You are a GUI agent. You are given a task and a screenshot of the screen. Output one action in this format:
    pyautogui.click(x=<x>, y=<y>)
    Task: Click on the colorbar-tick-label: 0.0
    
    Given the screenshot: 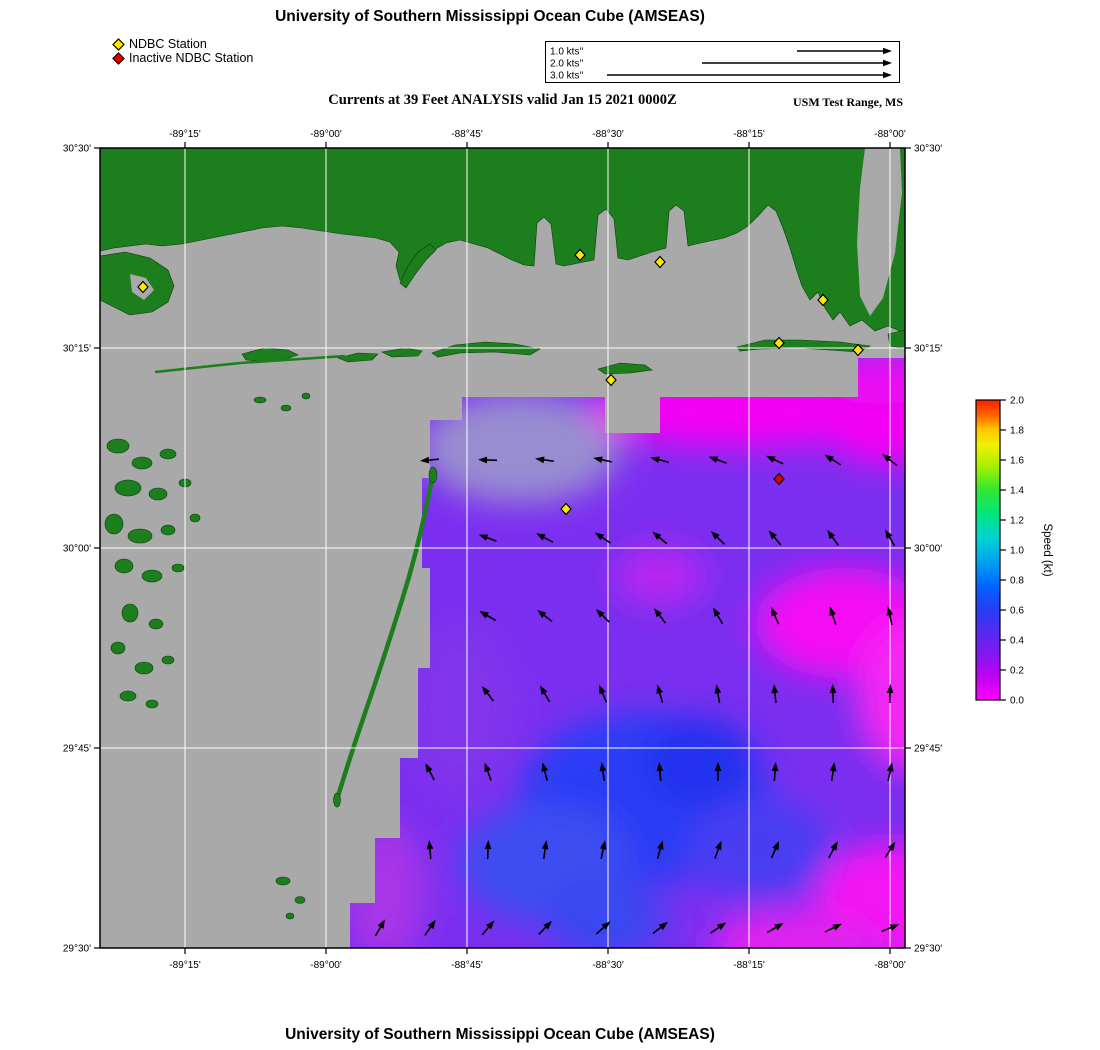 What is the action you would take?
    pyautogui.click(x=1017, y=701)
    